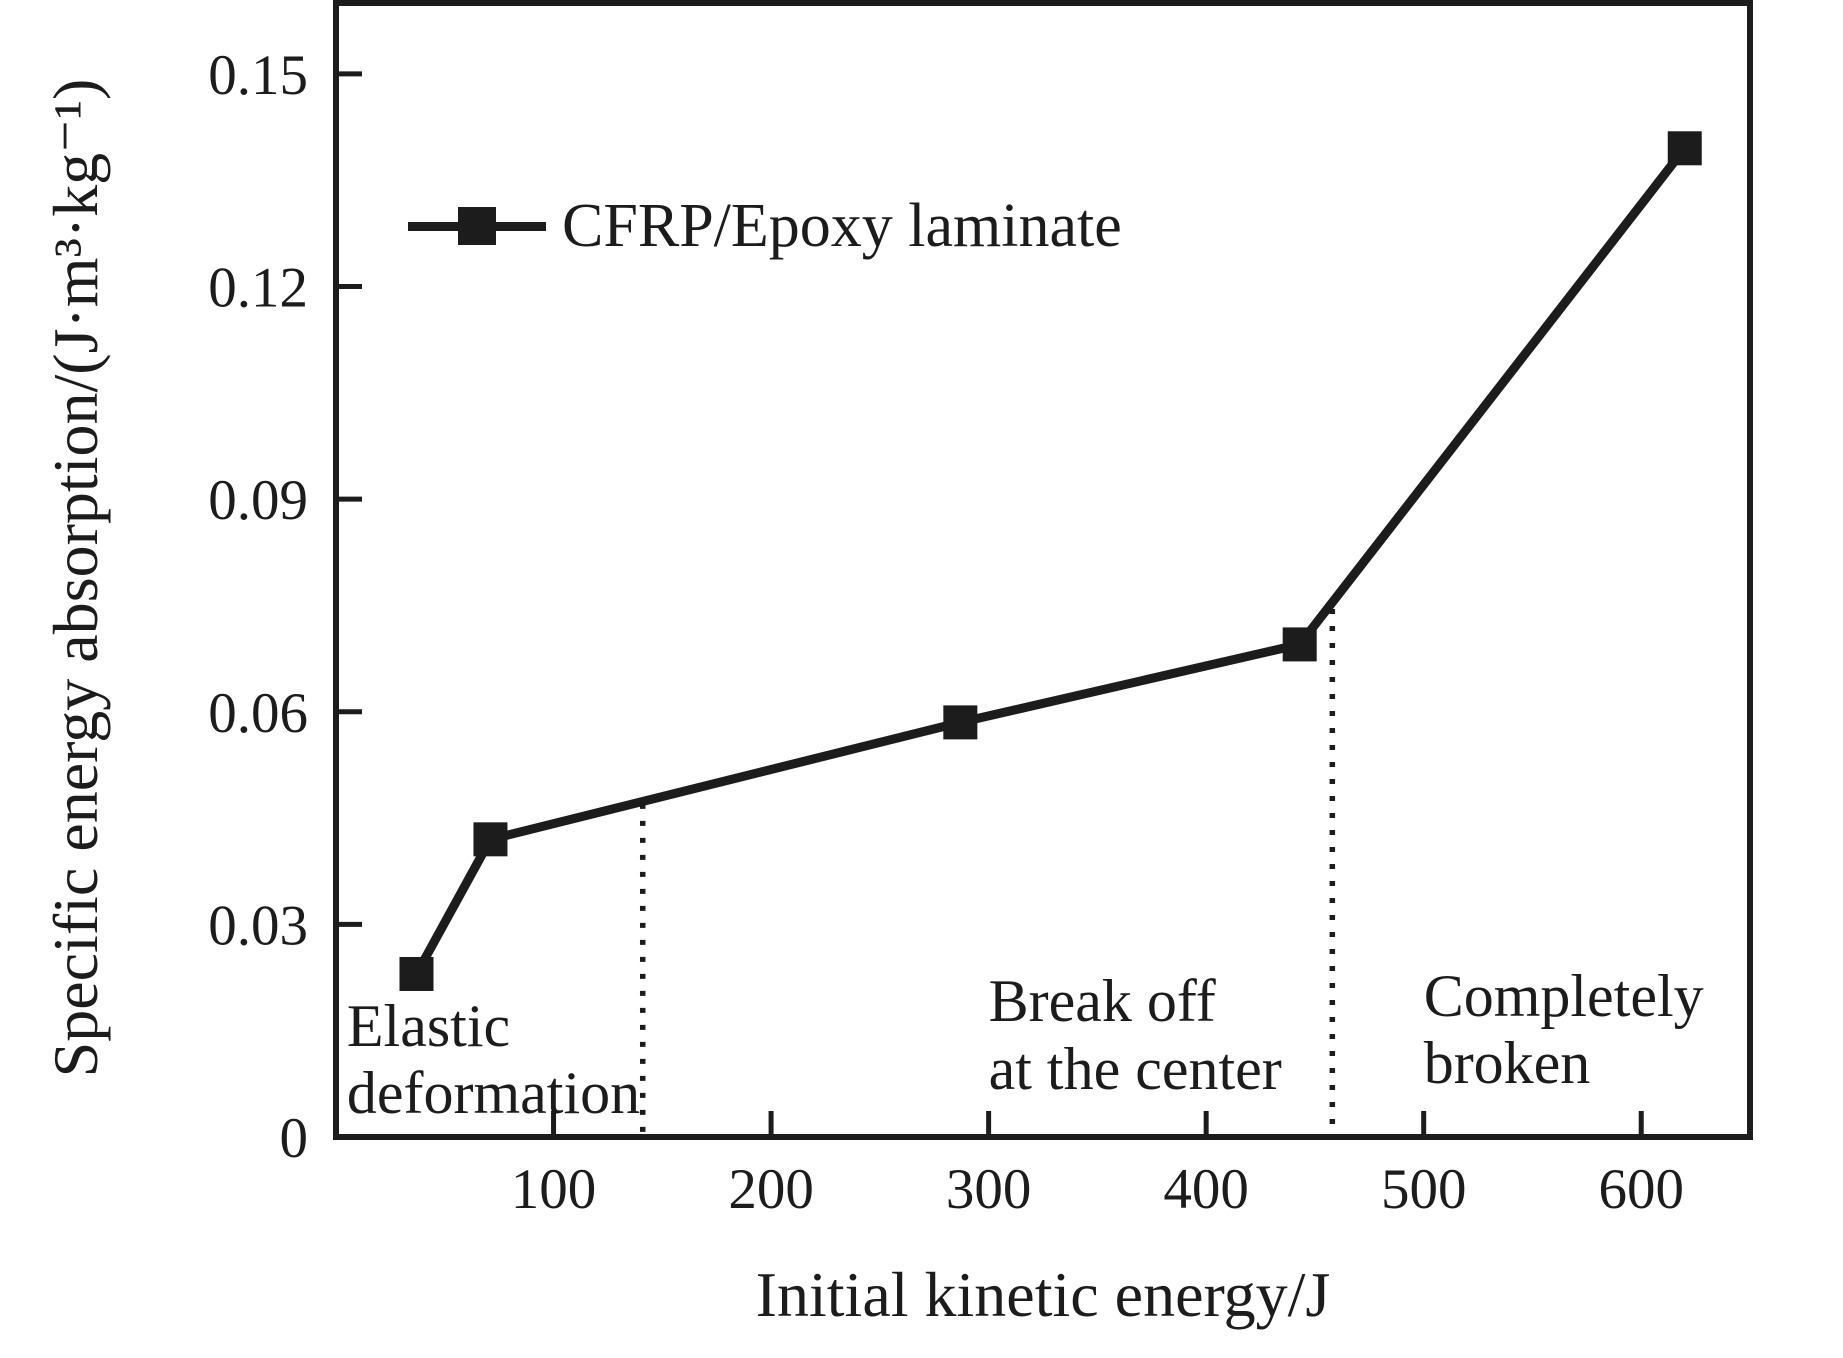  Describe the element at coordinates (258, 925) in the screenshot. I see `y-tick-label: 0.03` at that location.